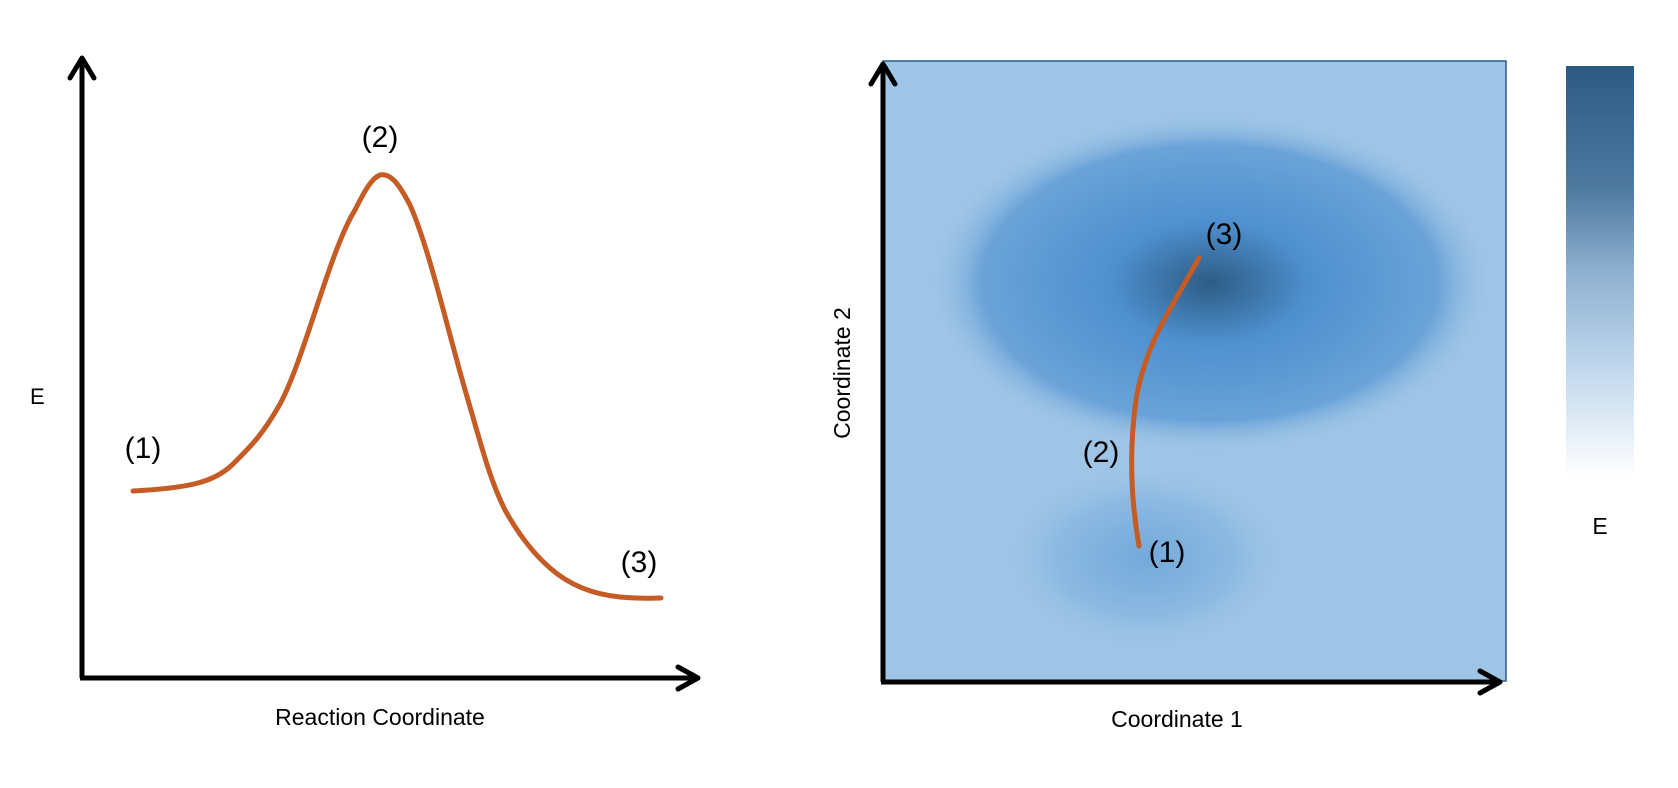  I want to click on colorbar: E, so click(1600, 302).